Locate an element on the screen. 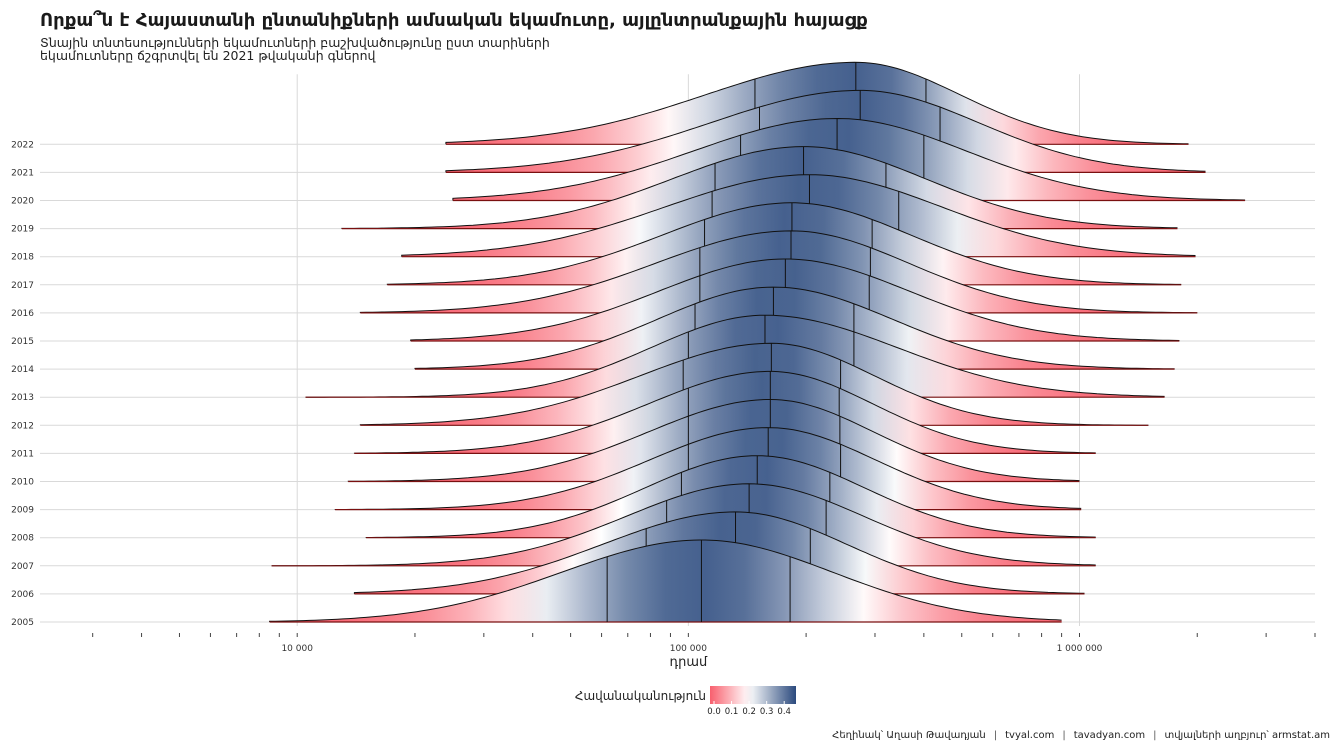  y-tick-label: 2014 is located at coordinates (22, 370).